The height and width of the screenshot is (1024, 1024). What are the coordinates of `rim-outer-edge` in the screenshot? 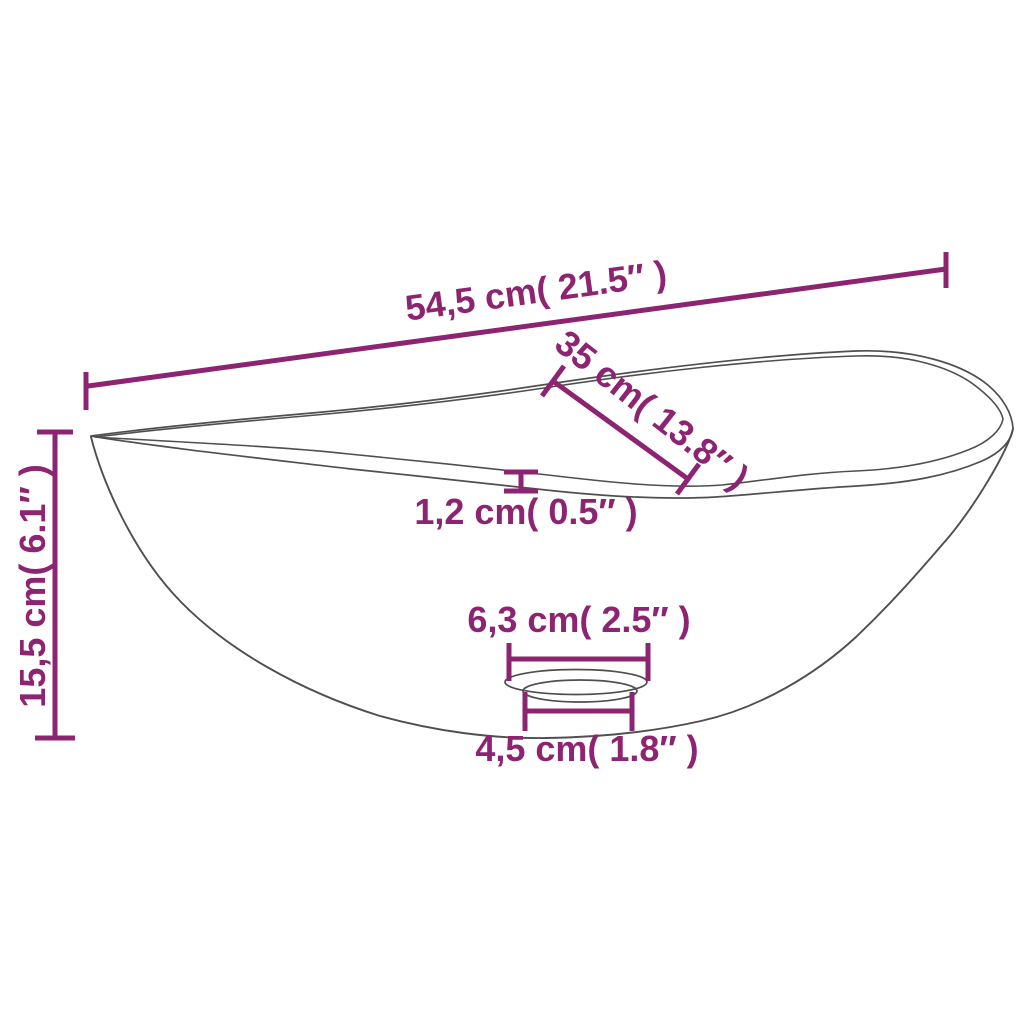 It's located at (552, 424).